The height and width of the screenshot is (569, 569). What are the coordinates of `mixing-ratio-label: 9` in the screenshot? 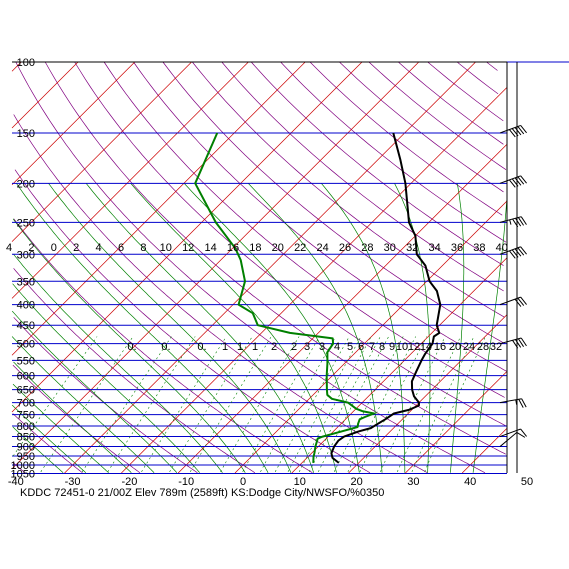 It's located at (392, 347).